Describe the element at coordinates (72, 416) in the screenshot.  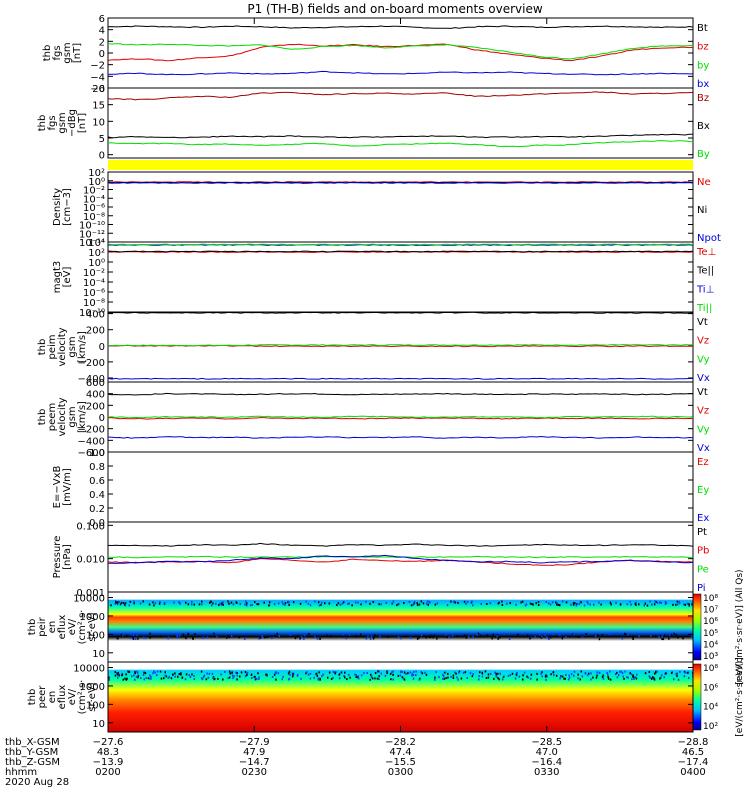
I see `y-axis-label: gsm` at that location.